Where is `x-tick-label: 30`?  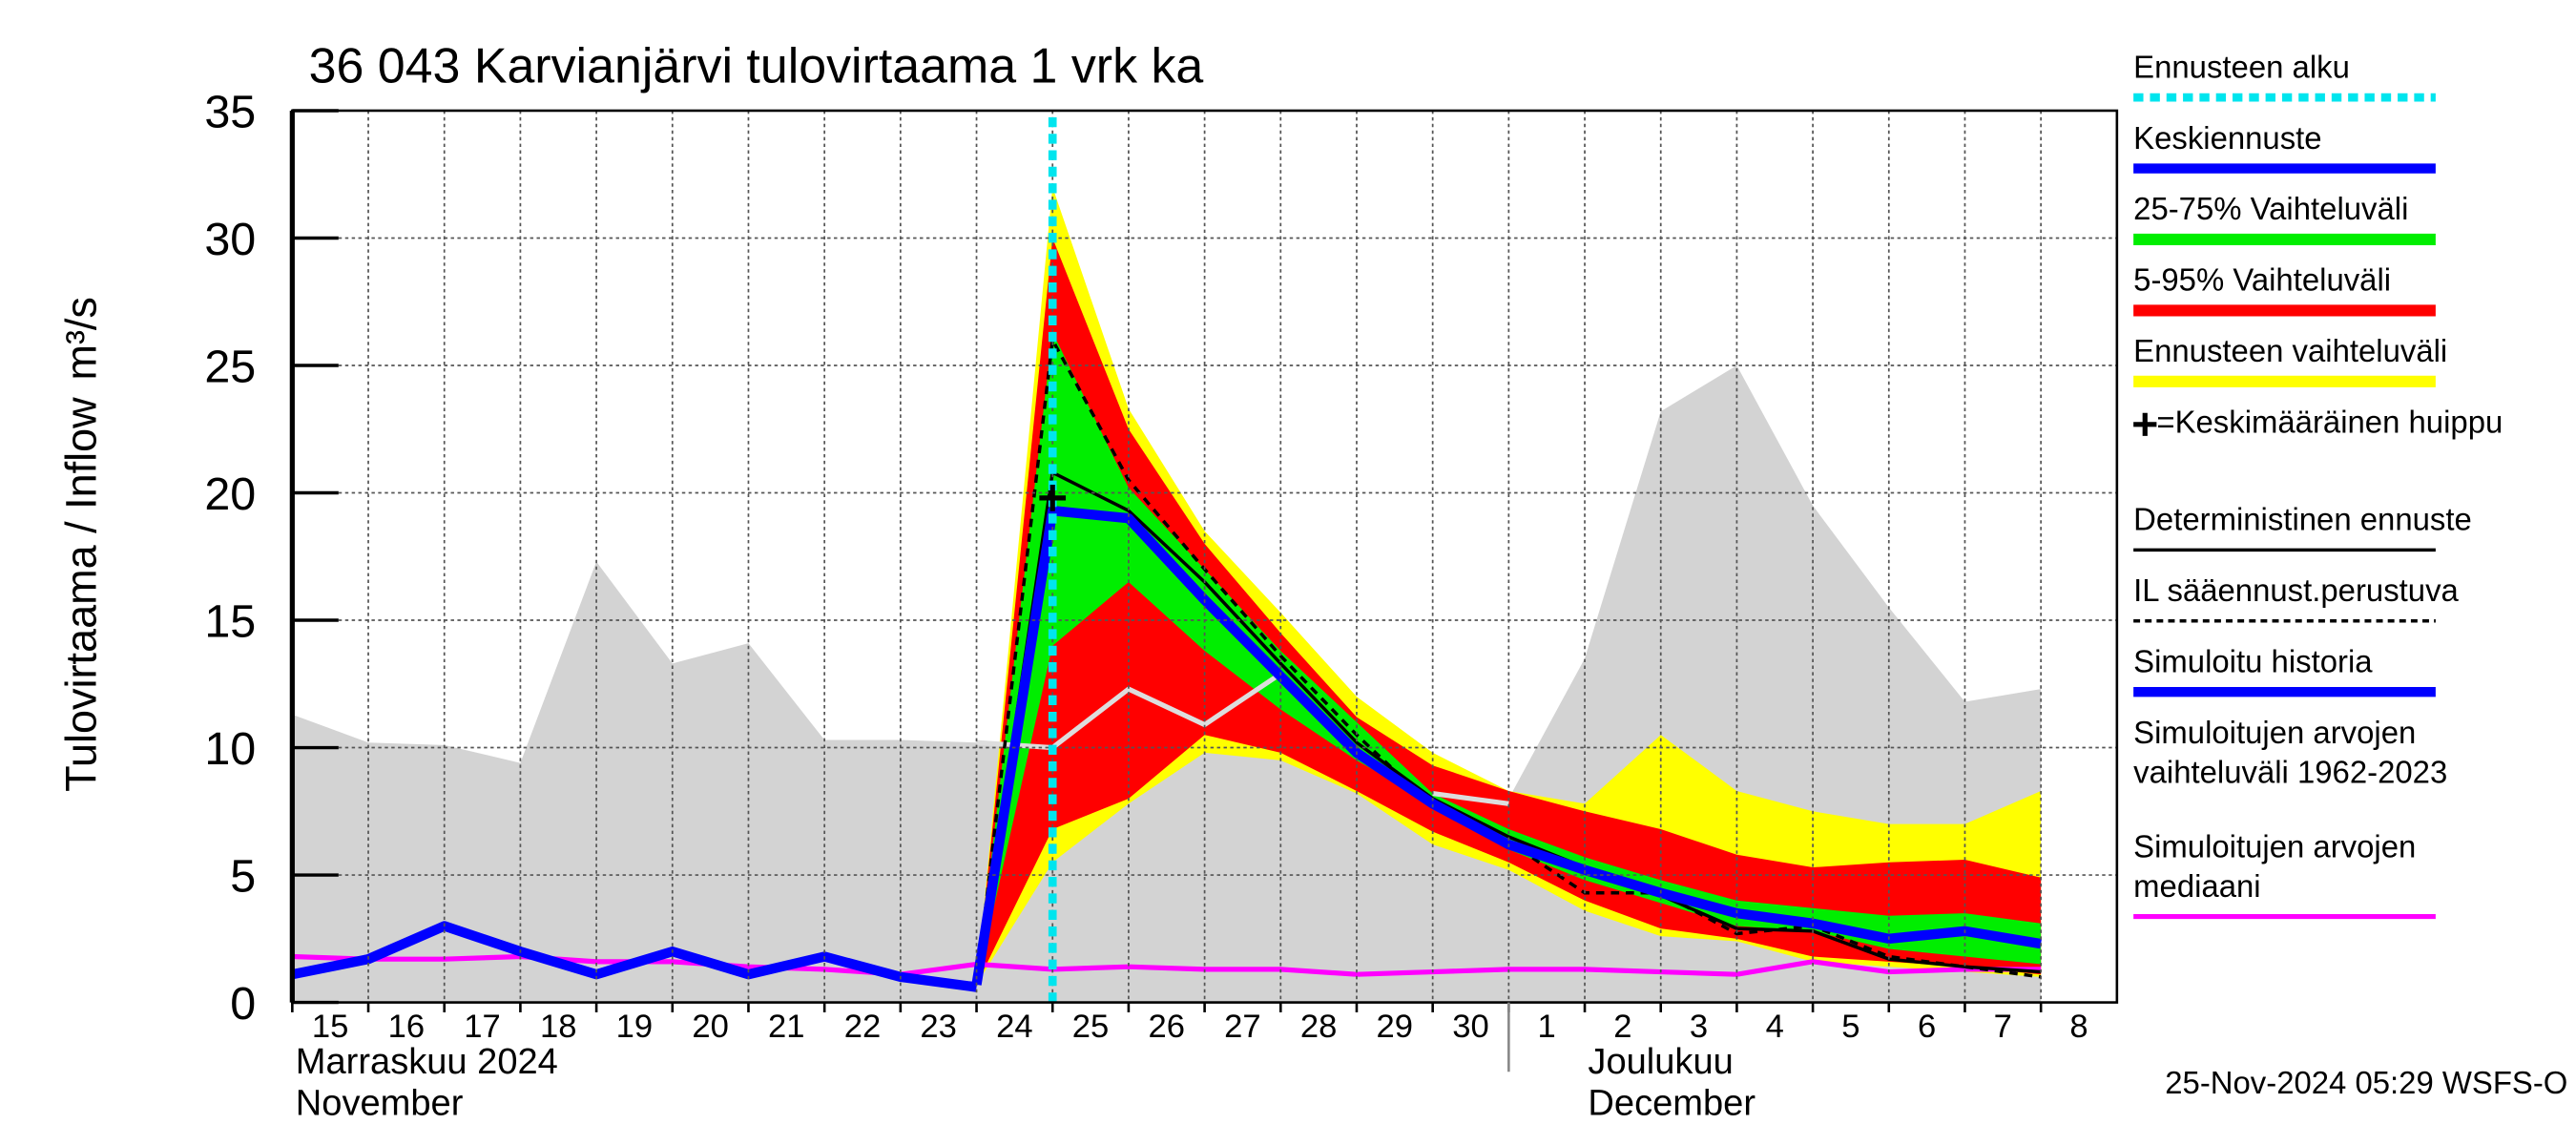 x-tick-label: 30 is located at coordinates (1470, 1027).